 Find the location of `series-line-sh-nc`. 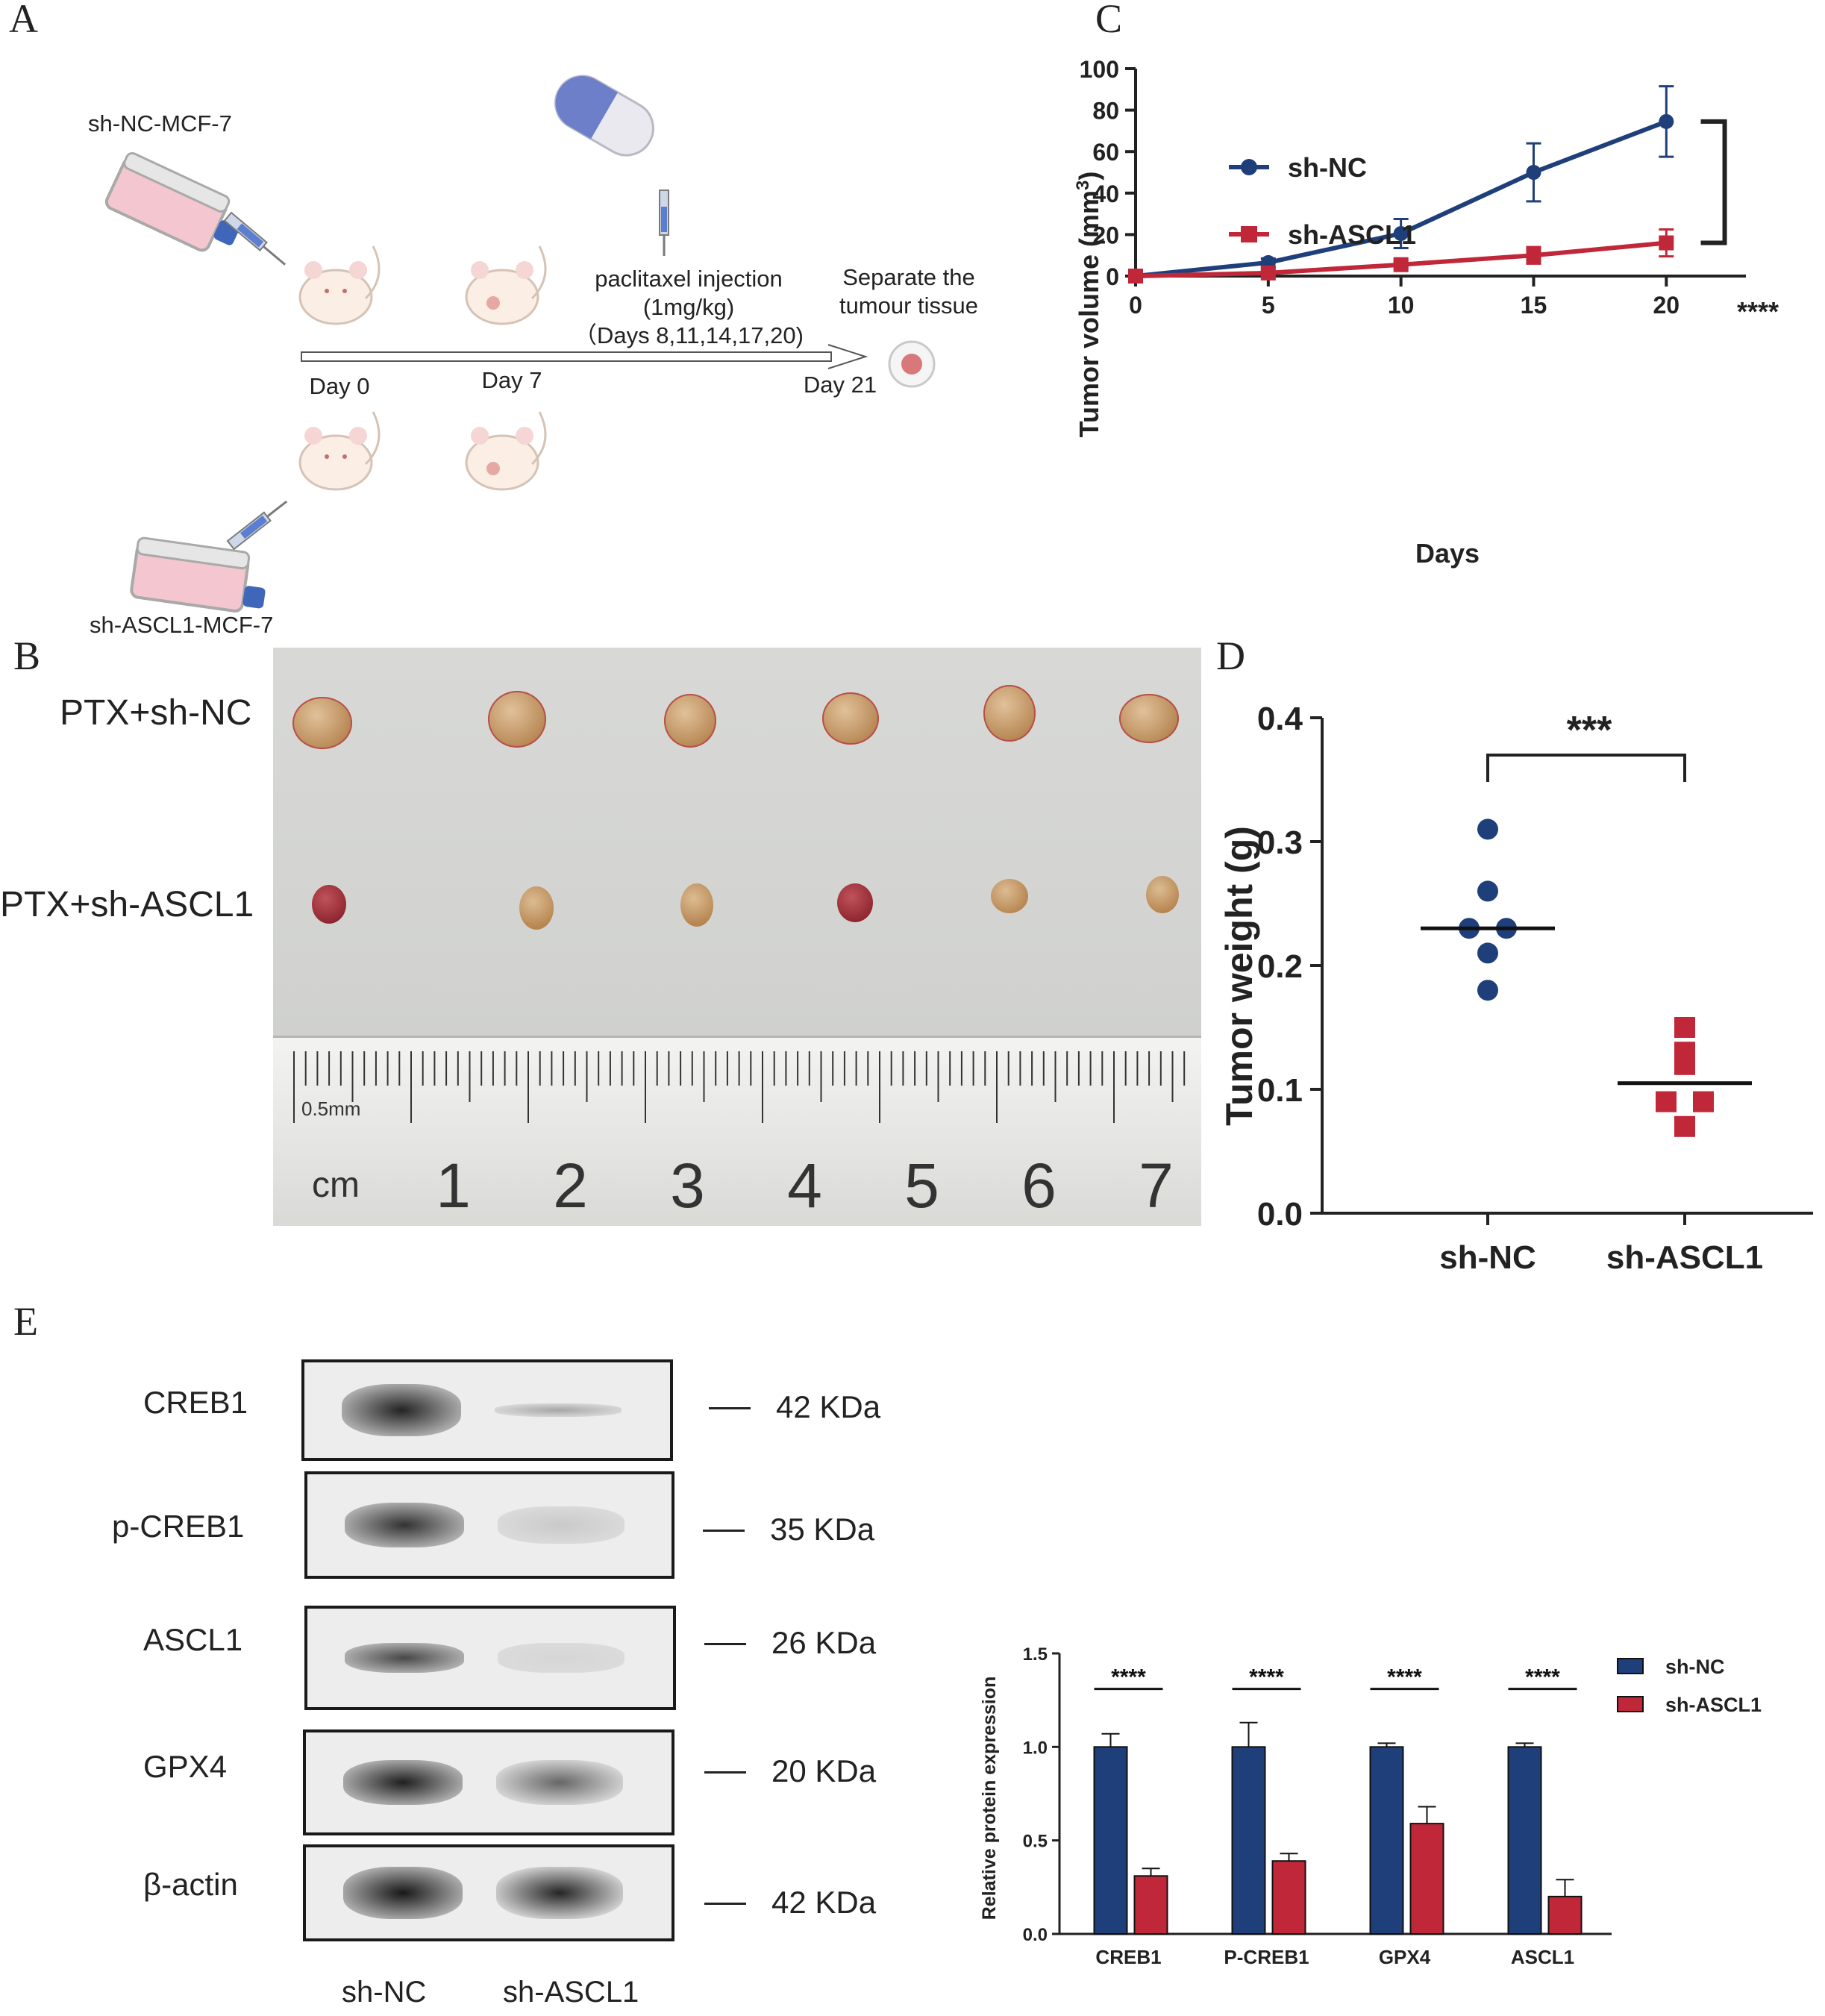

series-line-sh-nc is located at coordinates (1401, 198).